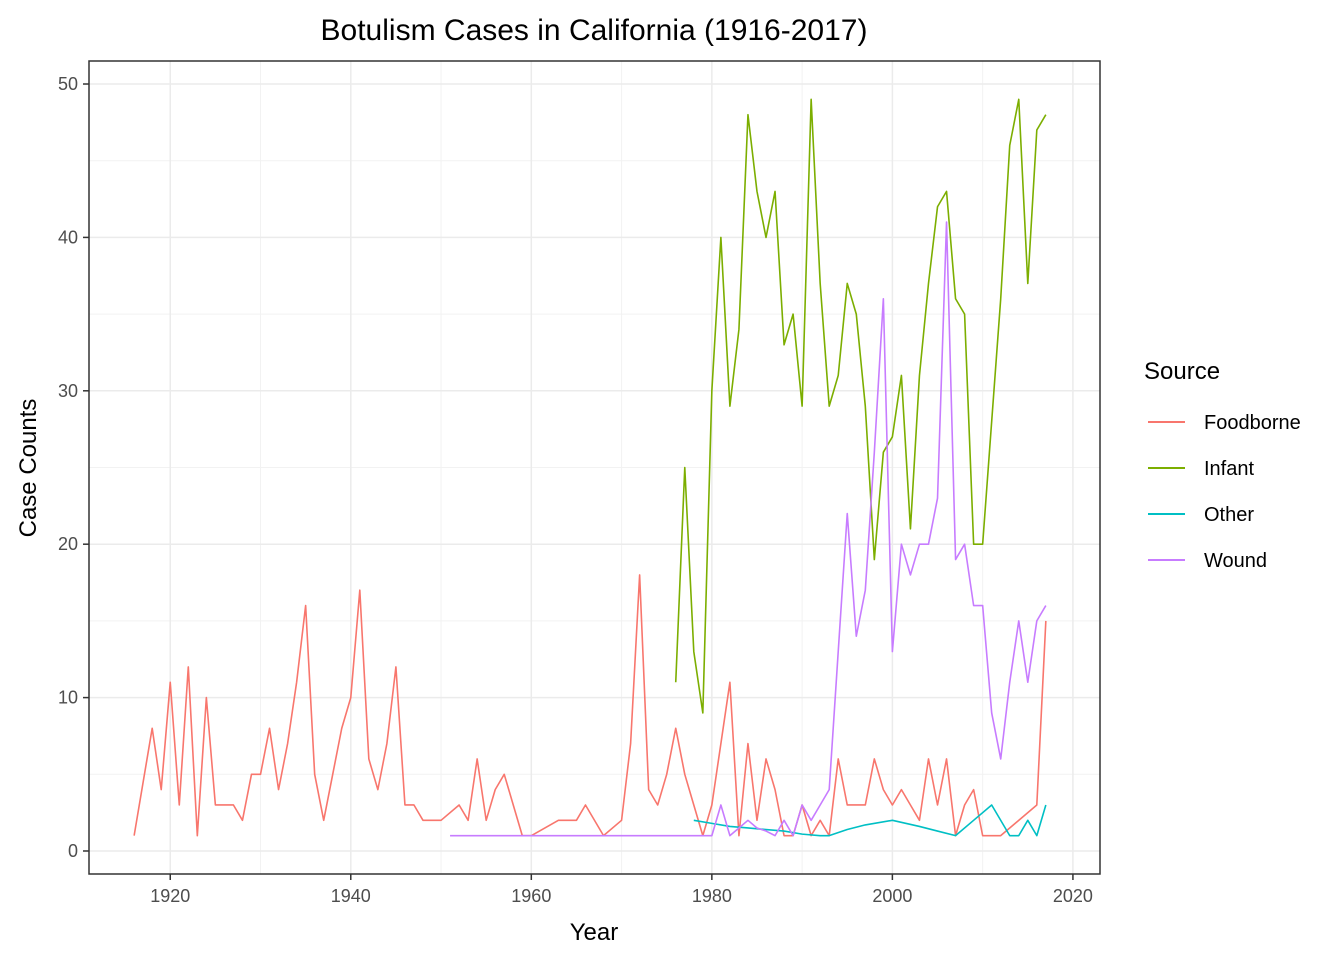 This screenshot has width=1344, height=960. Describe the element at coordinates (1182, 371) in the screenshot. I see `legend-title: Source` at that location.